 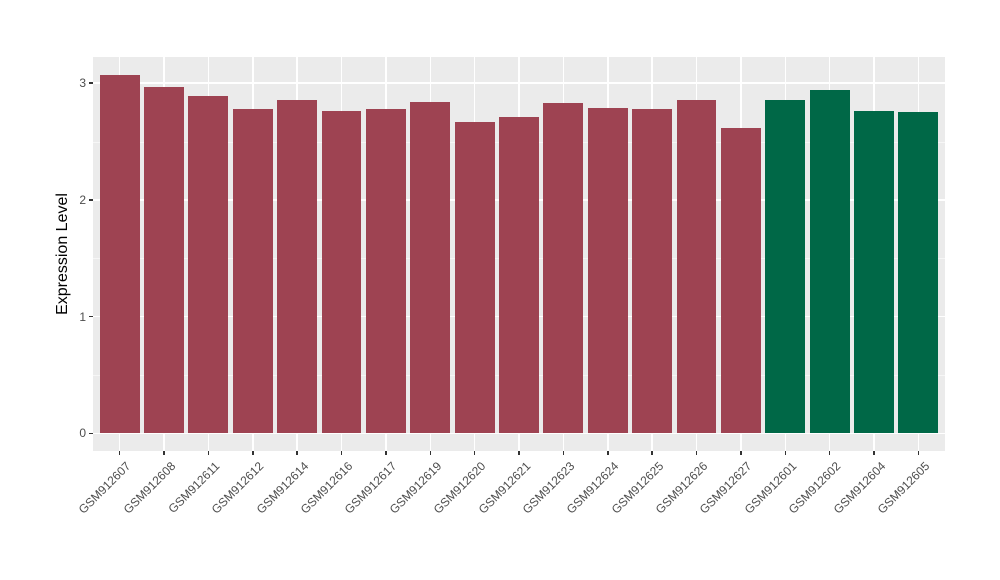 I want to click on y-tick-label: 0, so click(x=82, y=433).